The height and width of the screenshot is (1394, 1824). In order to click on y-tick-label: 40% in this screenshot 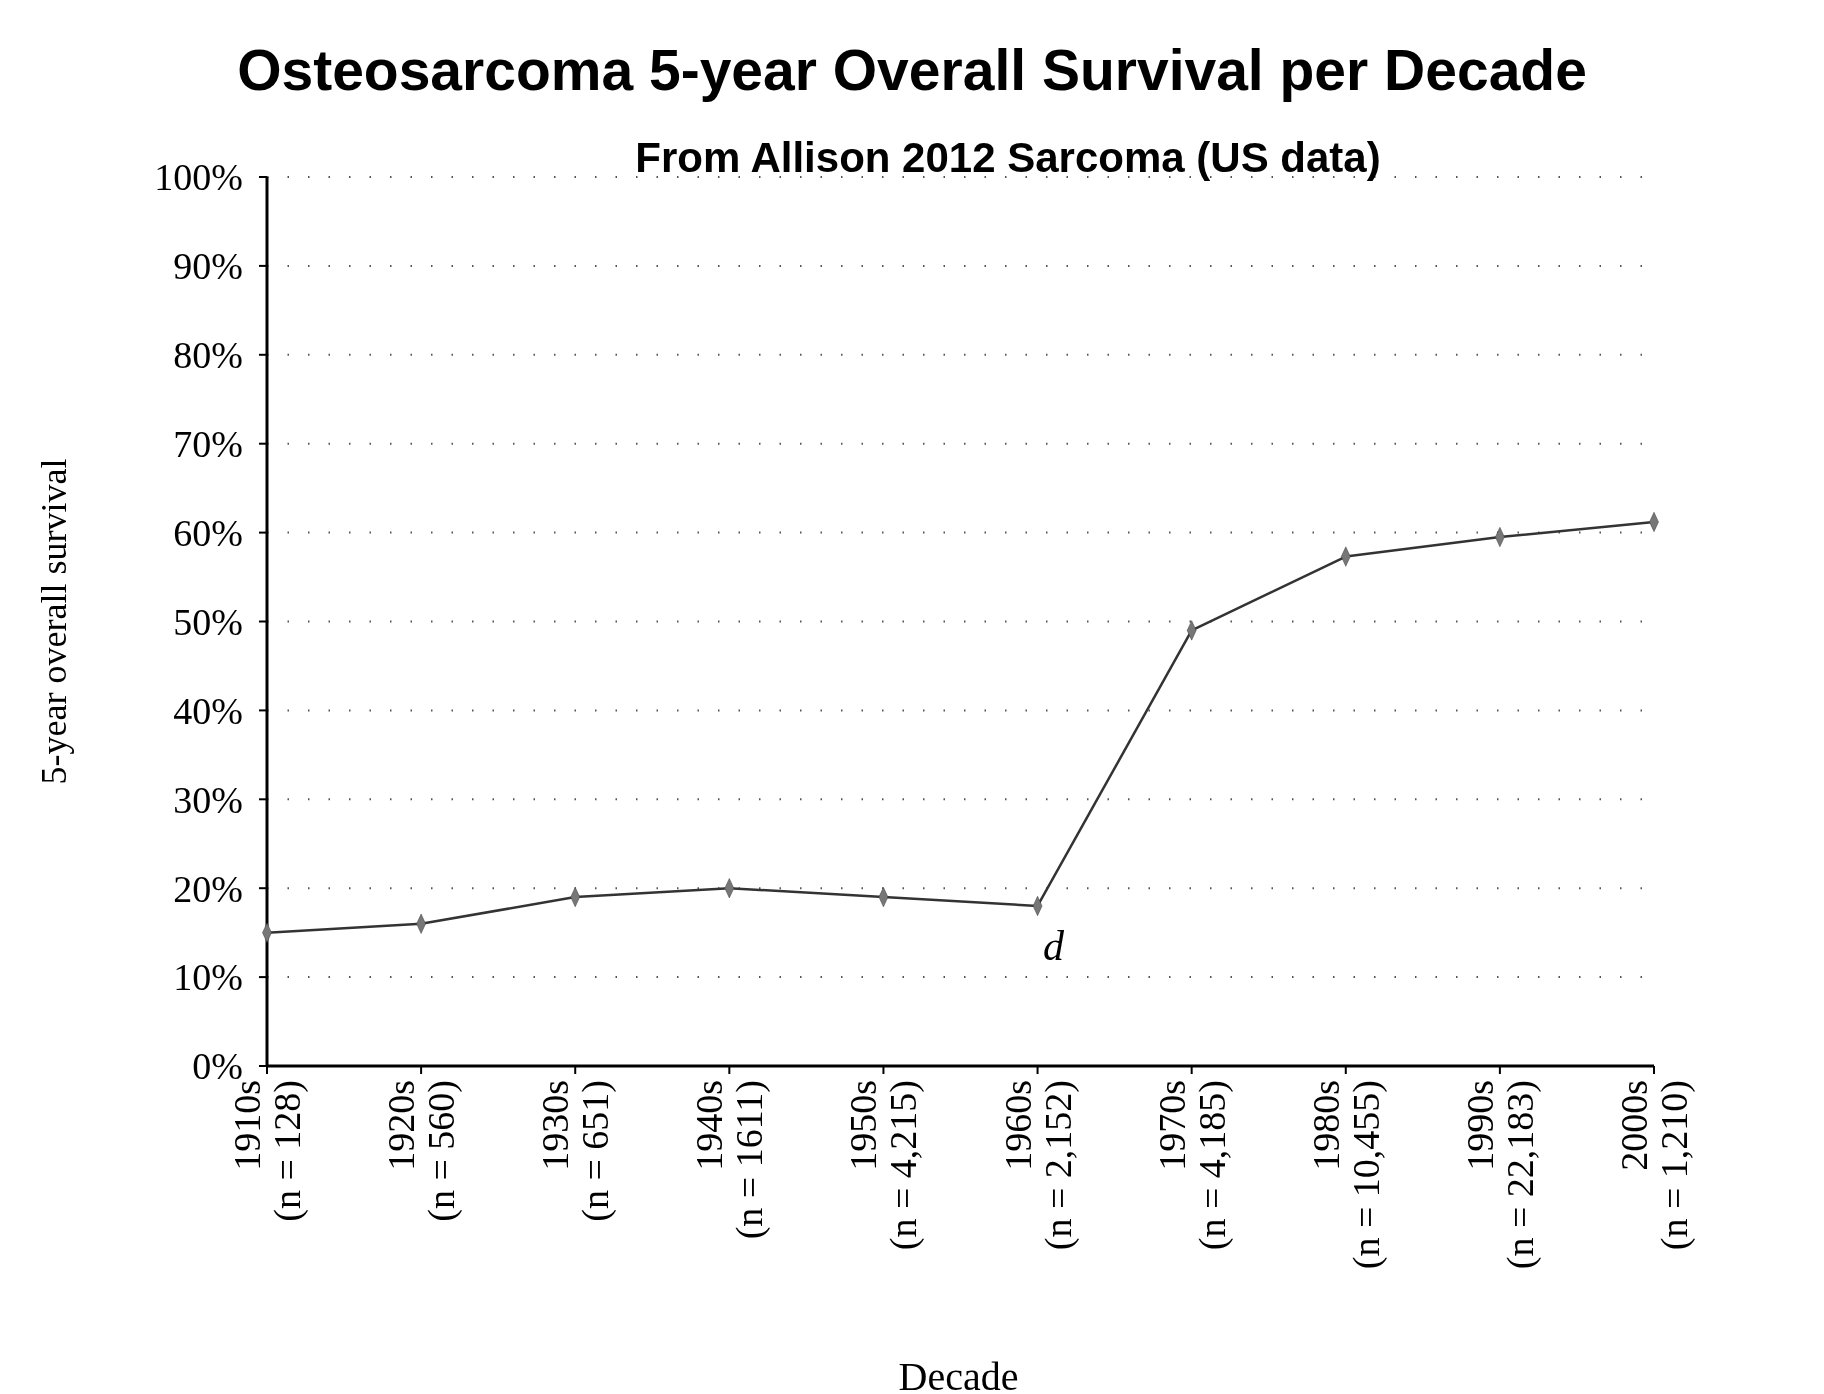, I will do `click(208, 710)`.